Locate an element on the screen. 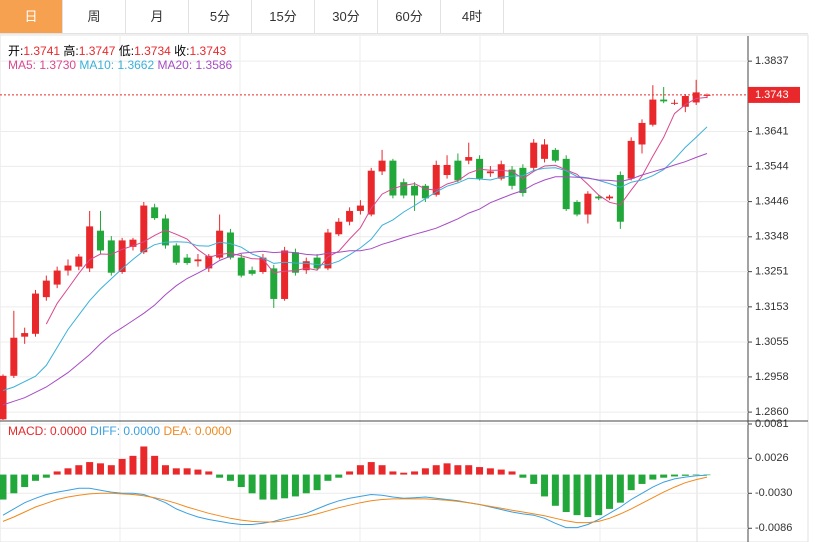 This screenshot has width=816, height=542. y-tick-label: 1.3251 is located at coordinates (772, 272).